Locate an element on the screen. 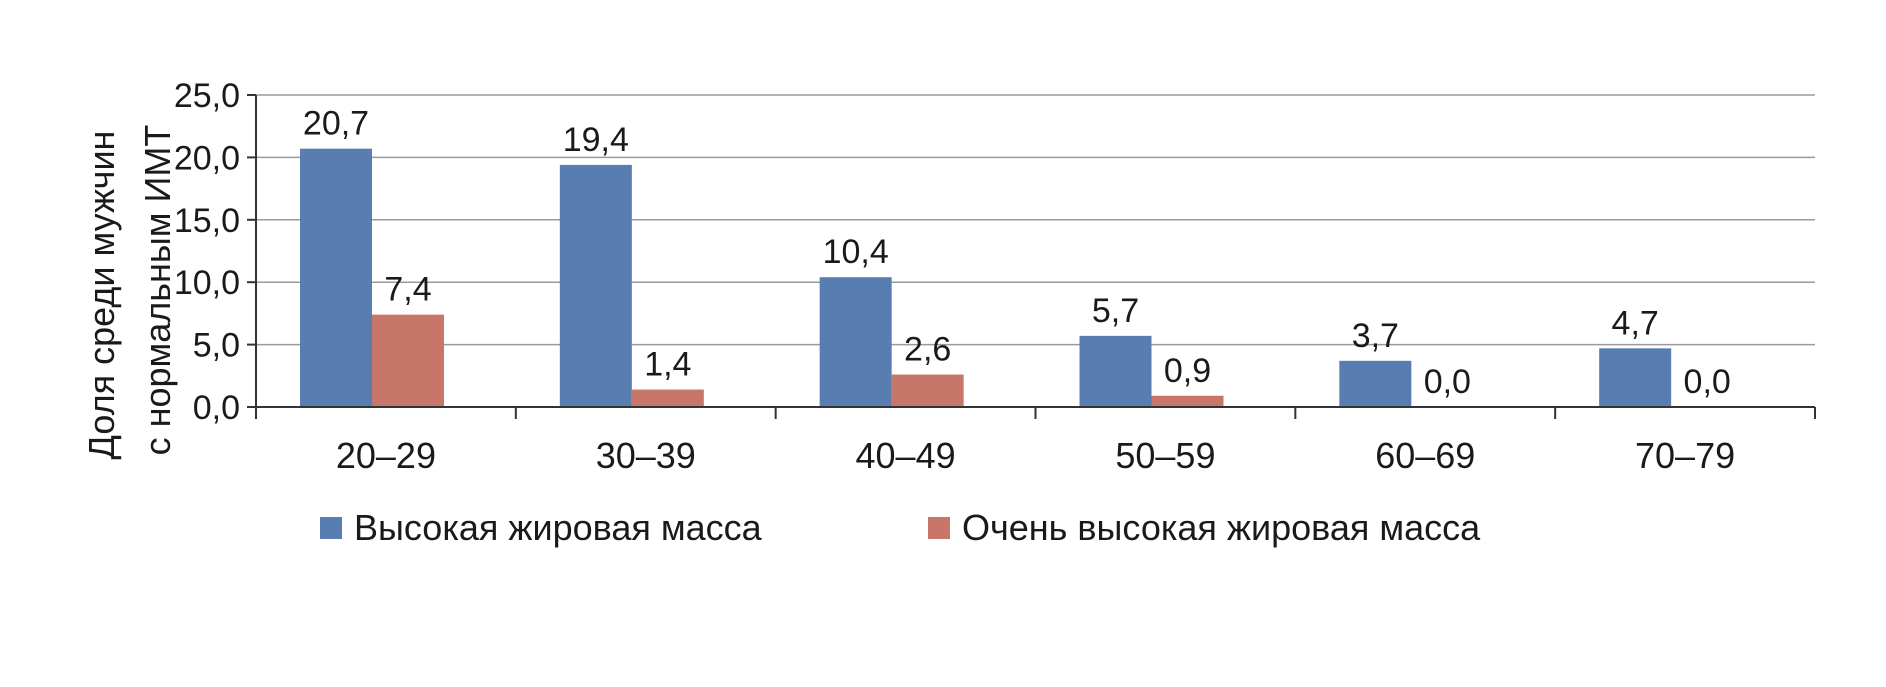 The width and height of the screenshot is (1886, 687). data-label: 0,9 is located at coordinates (1187, 371).